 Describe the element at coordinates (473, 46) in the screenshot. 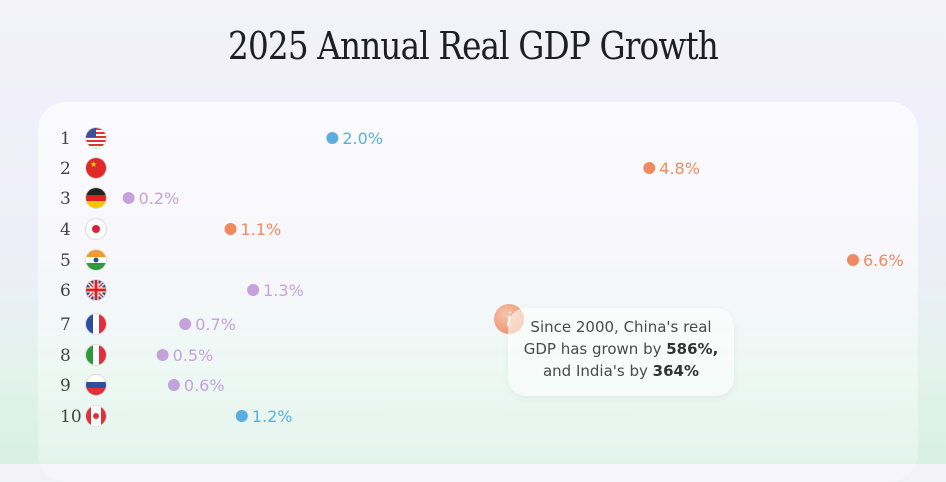

I see `chart-title: 2025 Annual Real GDP Growth` at that location.